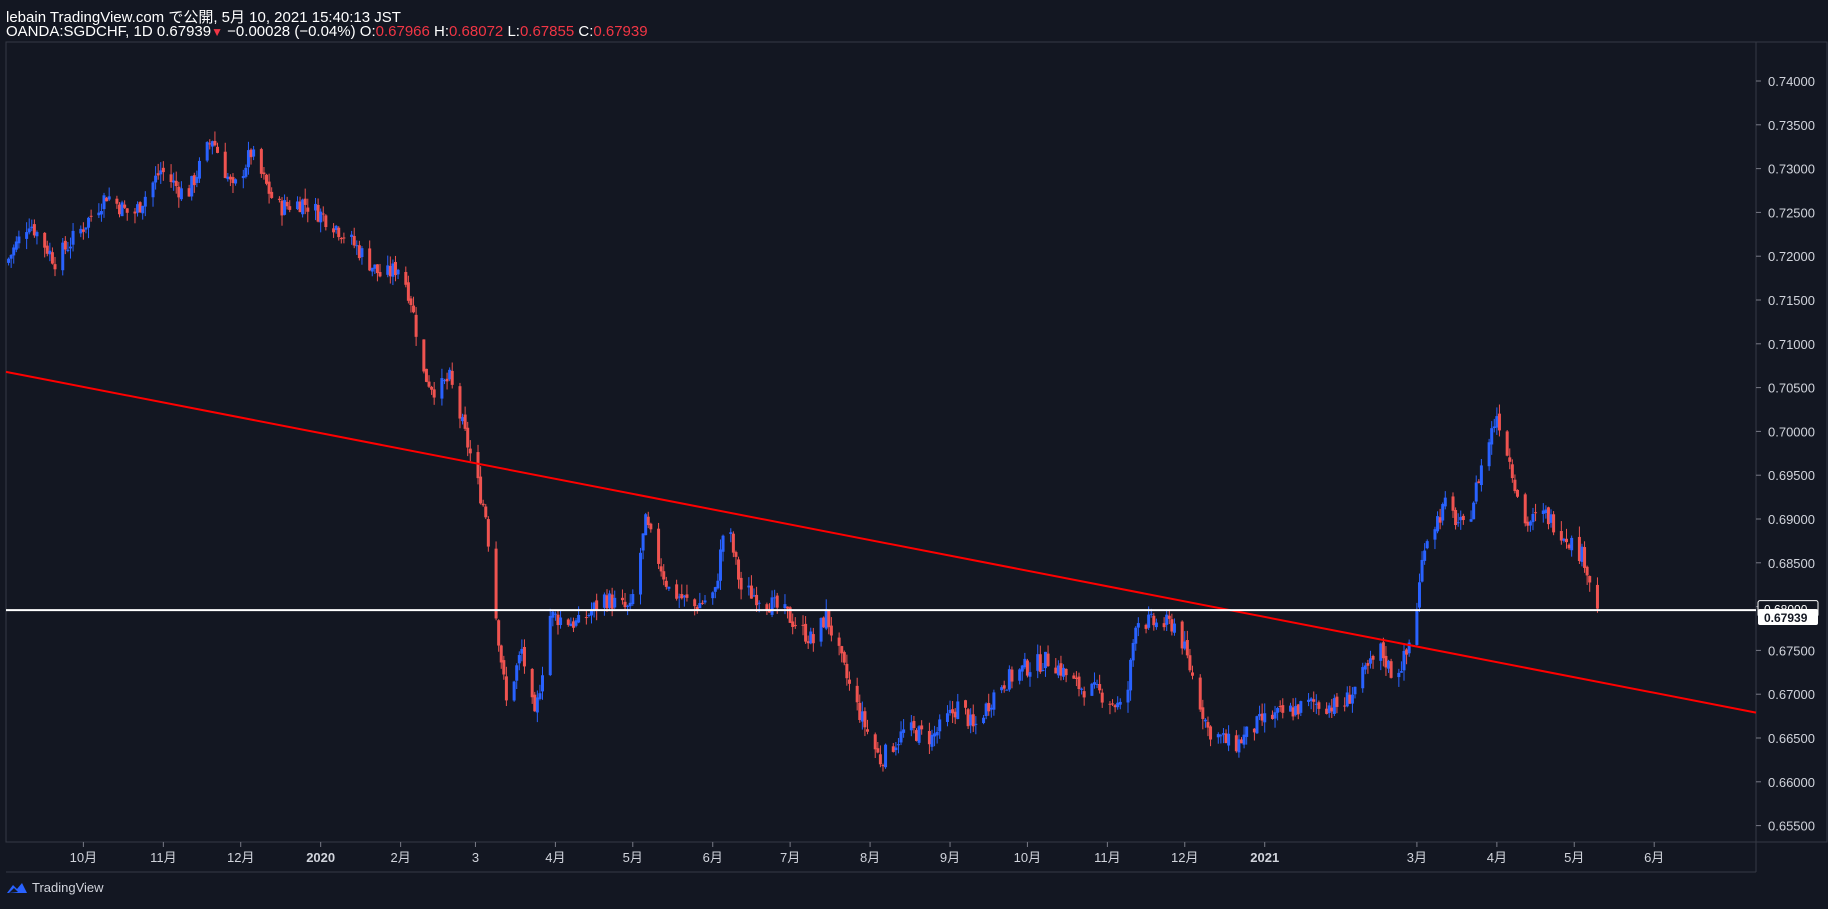 The height and width of the screenshot is (909, 1828). I want to click on footer-brand: TradingView, so click(55, 887).